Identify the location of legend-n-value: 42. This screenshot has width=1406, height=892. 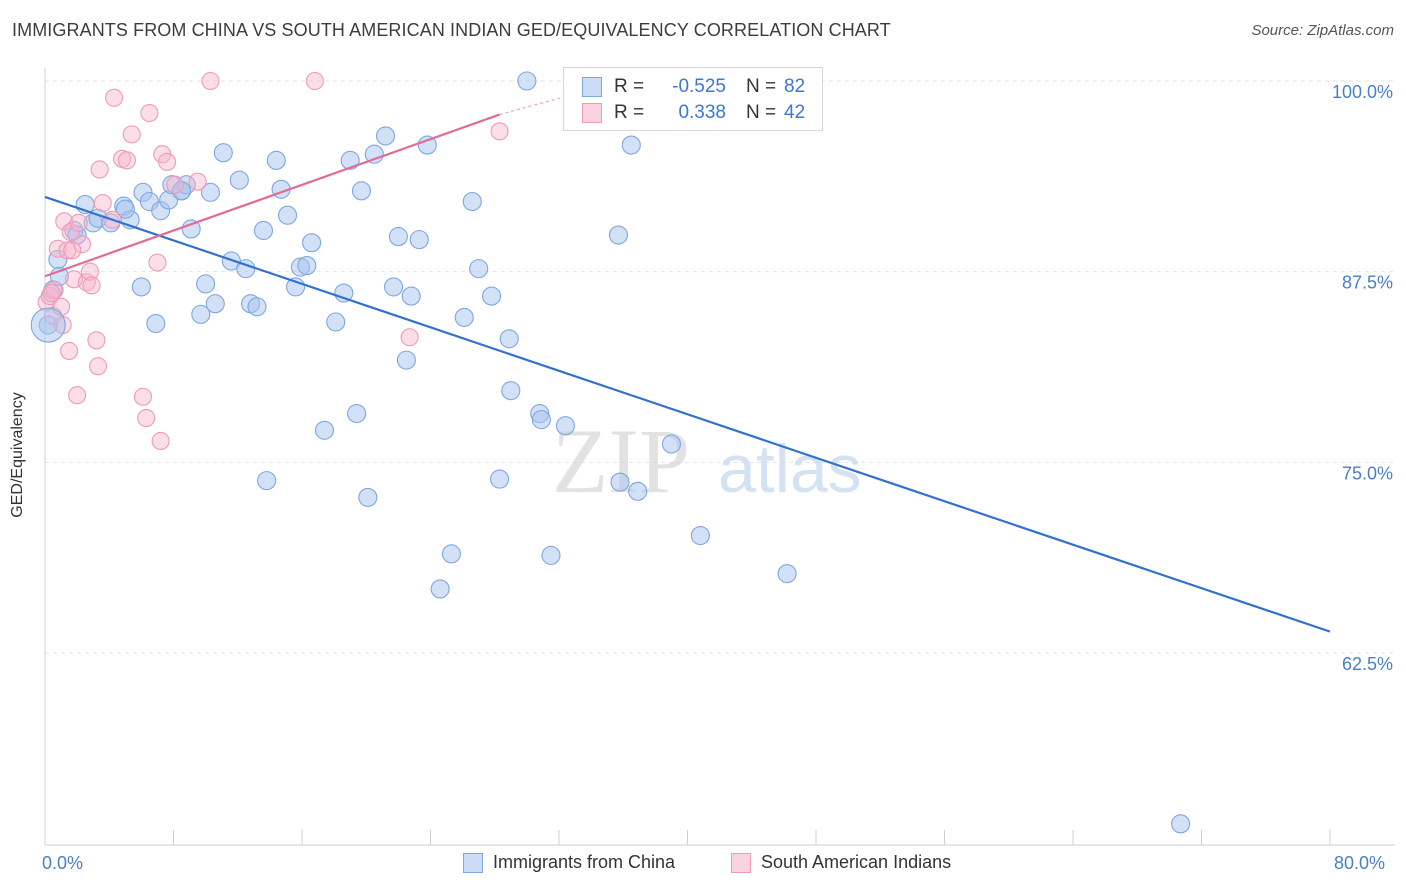
(795, 112).